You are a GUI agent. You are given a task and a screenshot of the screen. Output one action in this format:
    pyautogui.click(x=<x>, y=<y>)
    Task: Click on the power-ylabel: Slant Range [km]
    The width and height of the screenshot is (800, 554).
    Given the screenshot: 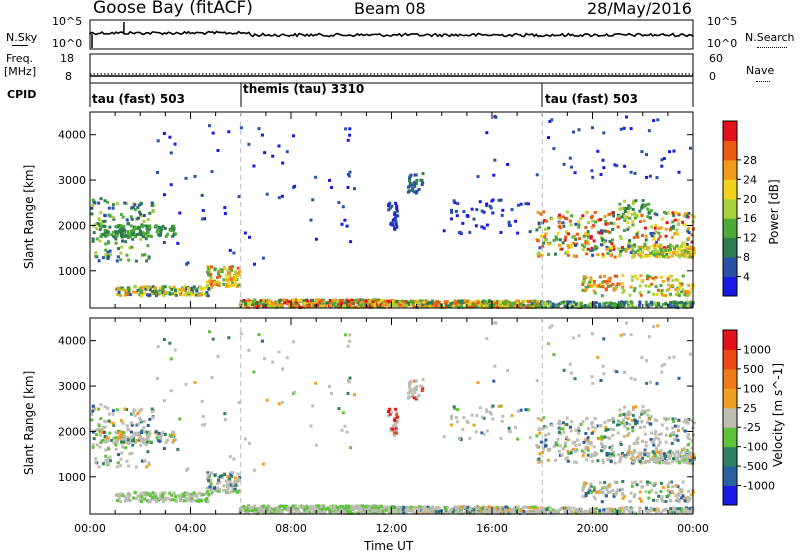 What is the action you would take?
    pyautogui.click(x=29, y=216)
    